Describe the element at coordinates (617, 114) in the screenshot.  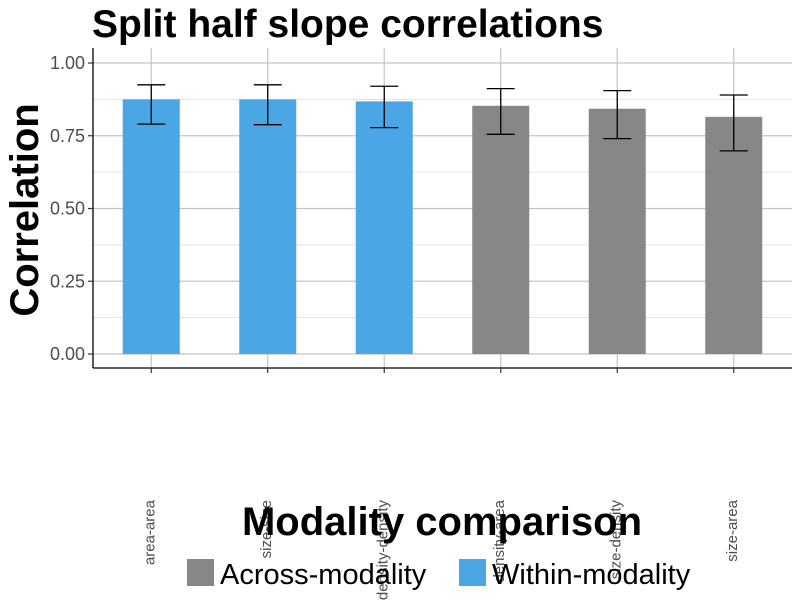
I see `error-bar-size-density` at that location.